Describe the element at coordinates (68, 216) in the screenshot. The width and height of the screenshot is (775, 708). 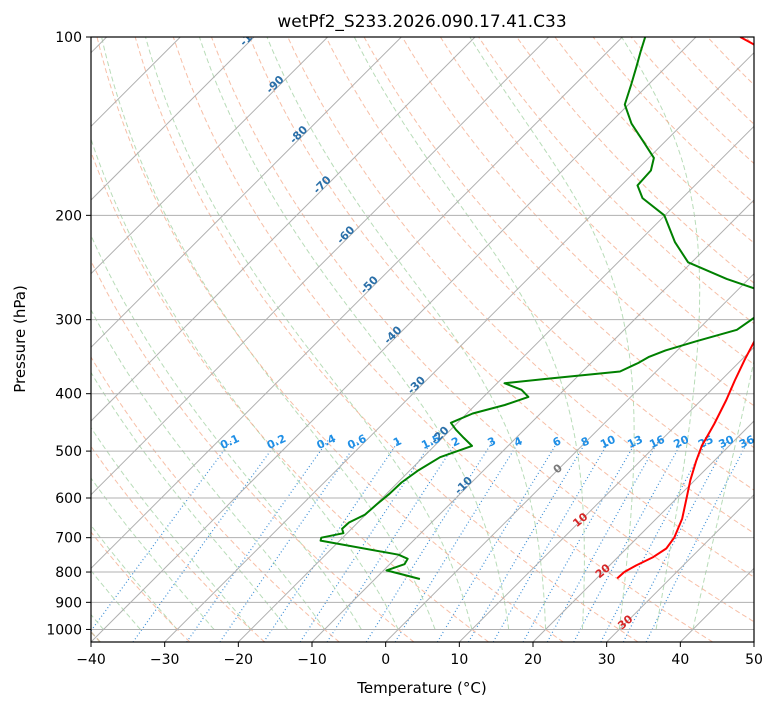
I see `y-tick-label: 200` at that location.